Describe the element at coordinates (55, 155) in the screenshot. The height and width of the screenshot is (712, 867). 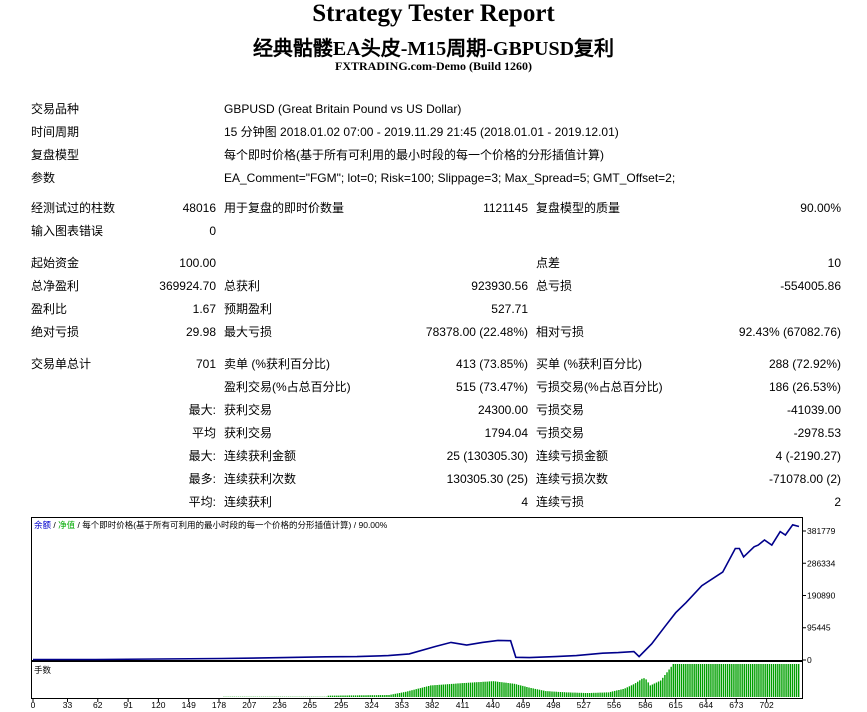
I see `model-label: 复盘模型` at that location.